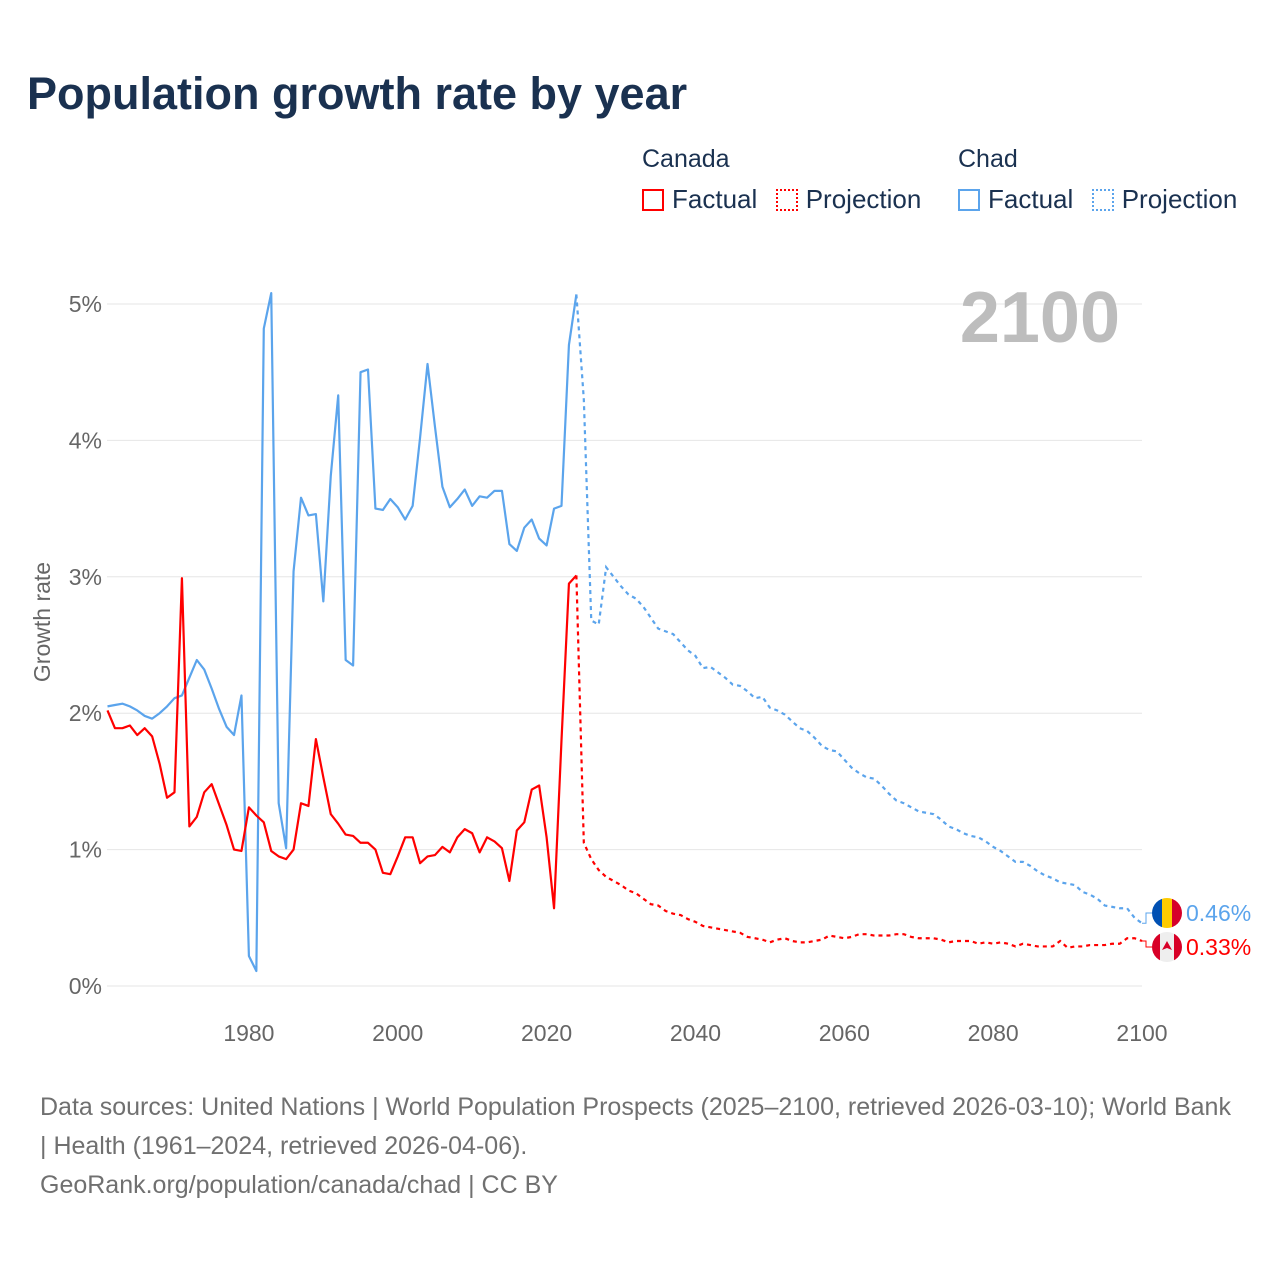 The width and height of the screenshot is (1280, 1280). What do you see at coordinates (85, 304) in the screenshot?
I see `y-tick-label: 5%` at bounding box center [85, 304].